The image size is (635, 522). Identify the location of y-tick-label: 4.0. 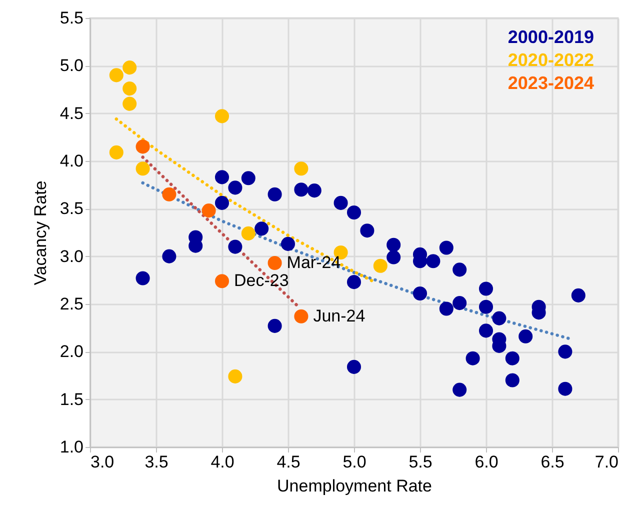
(72, 161).